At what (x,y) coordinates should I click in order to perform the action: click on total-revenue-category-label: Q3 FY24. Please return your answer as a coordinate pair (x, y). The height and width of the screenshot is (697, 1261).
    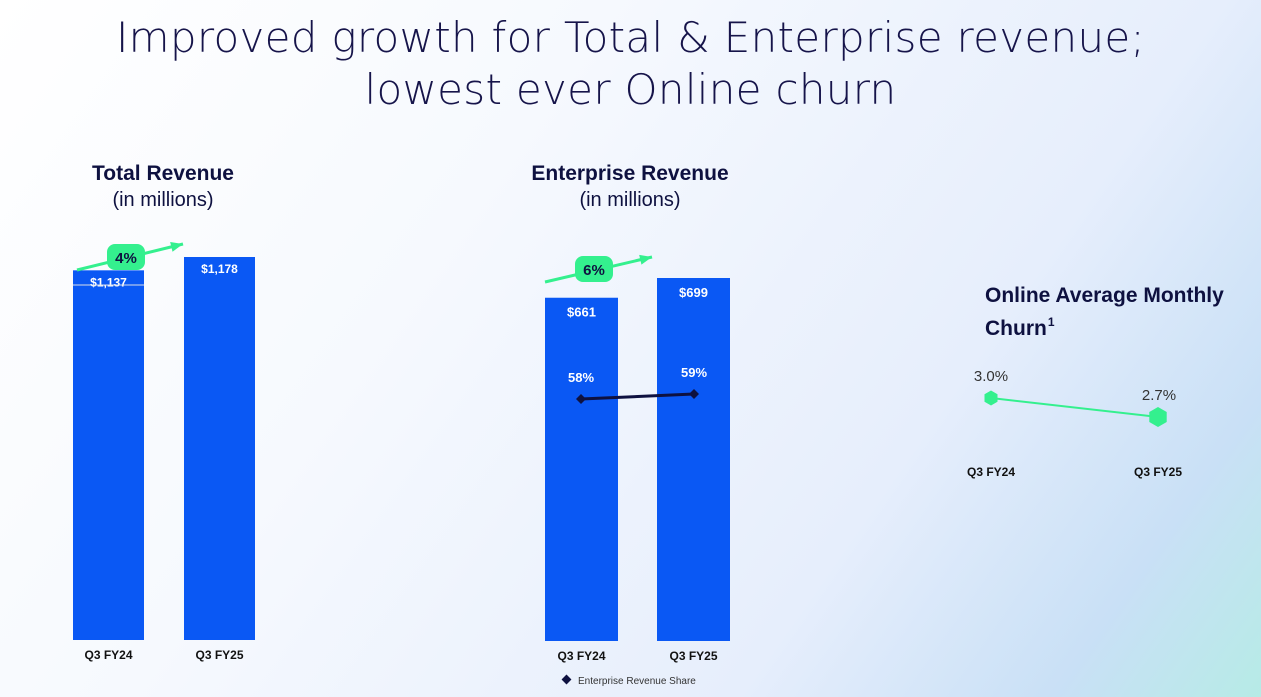
    Looking at the image, I should click on (108, 655).